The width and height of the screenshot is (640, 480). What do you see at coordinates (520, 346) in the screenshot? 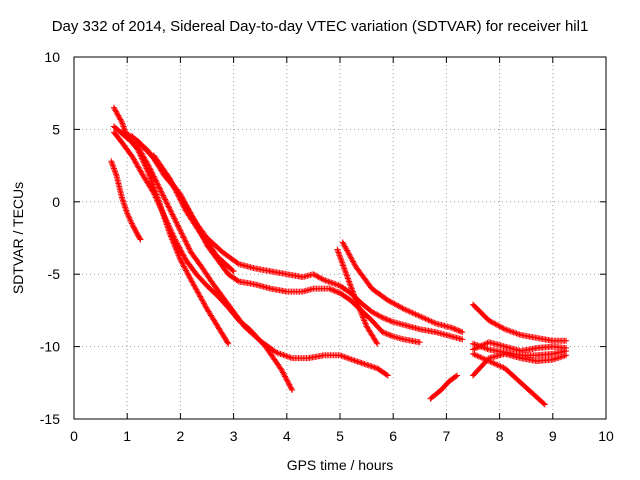
I see `series-arc15` at bounding box center [520, 346].